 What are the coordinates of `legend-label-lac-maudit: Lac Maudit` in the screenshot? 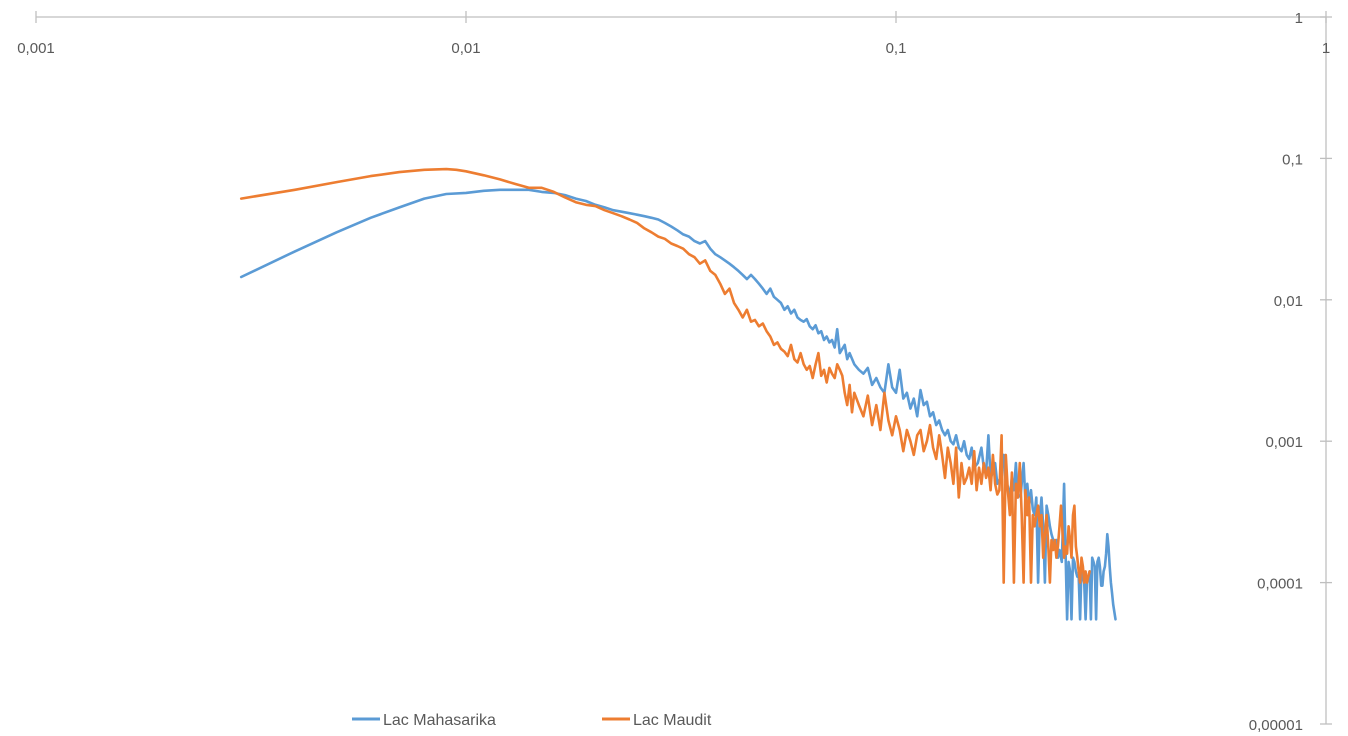 It's located at (672, 720).